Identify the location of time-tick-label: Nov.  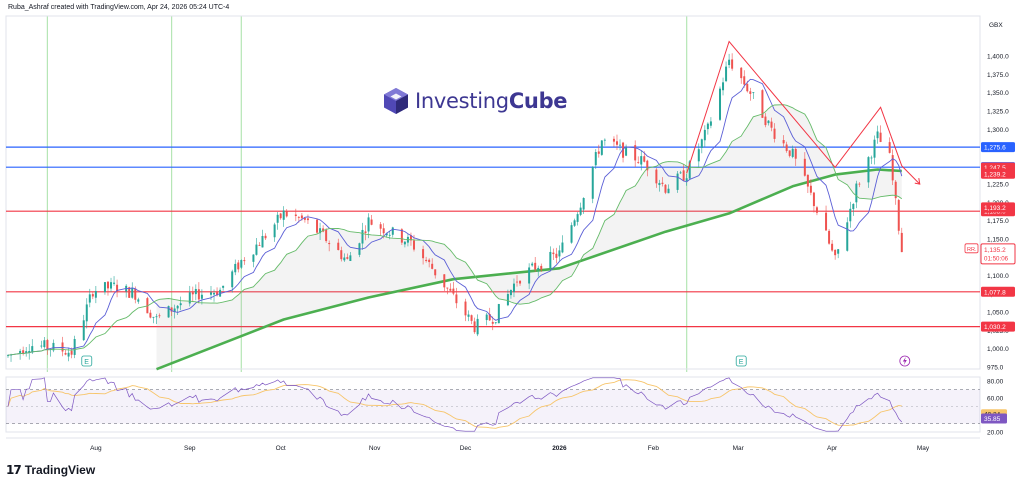
(375, 448).